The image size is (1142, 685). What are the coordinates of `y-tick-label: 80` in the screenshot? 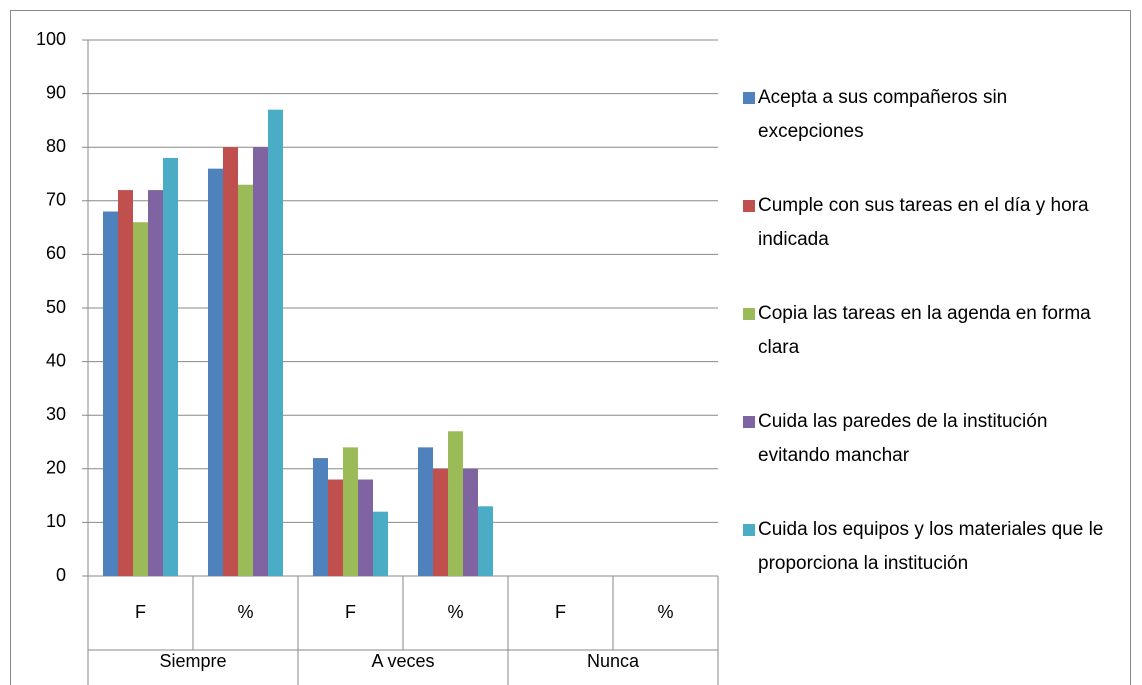 It's located at (56, 146).